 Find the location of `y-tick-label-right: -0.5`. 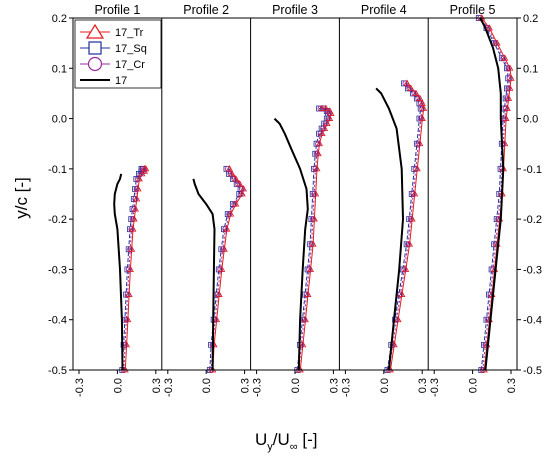

y-tick-label-right: -0.5 is located at coordinates (532, 371).